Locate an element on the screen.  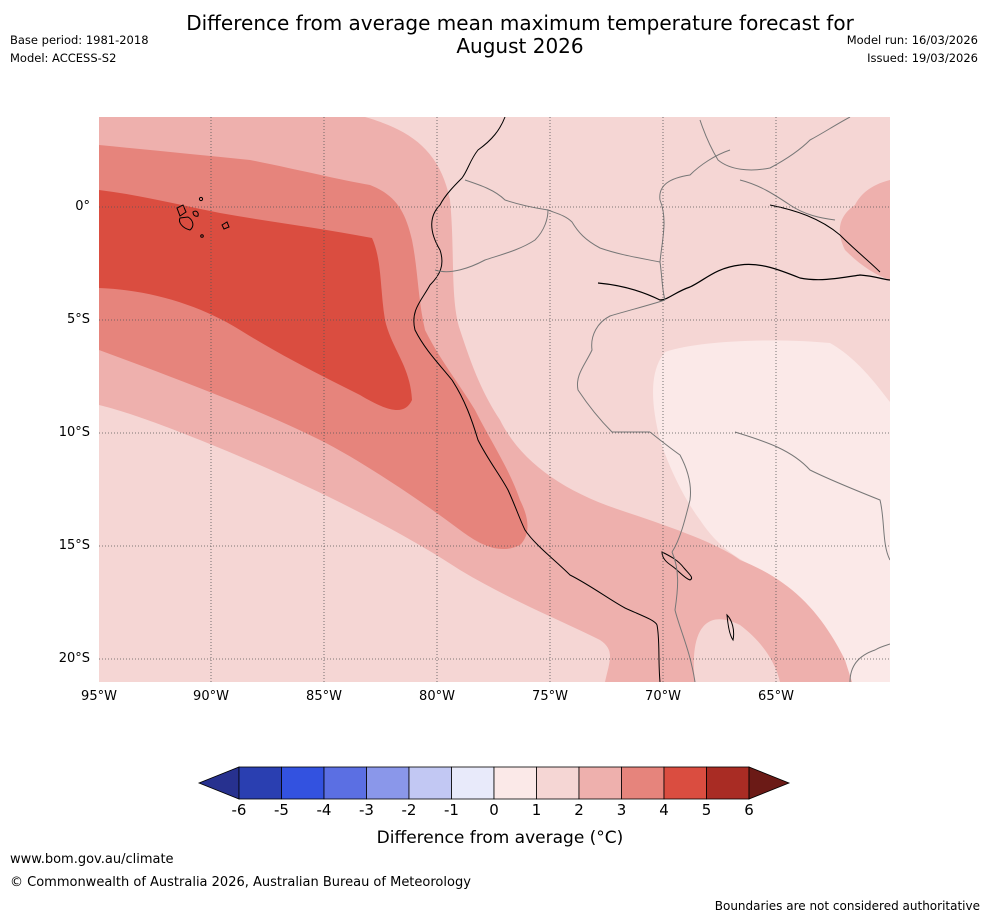
title-line-2: August 2026 is located at coordinates (520, 46).